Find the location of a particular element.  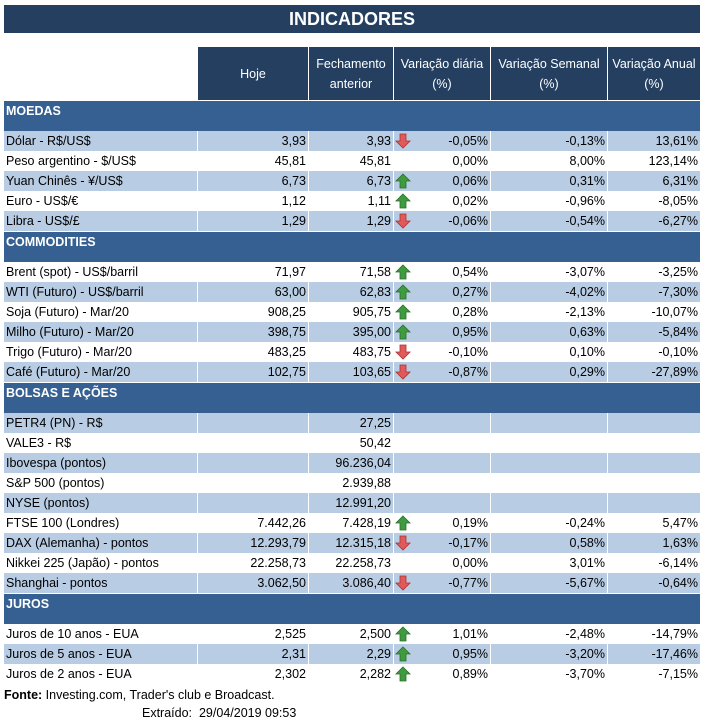

cell-var-semanal: 0,31% is located at coordinates (548, 181).